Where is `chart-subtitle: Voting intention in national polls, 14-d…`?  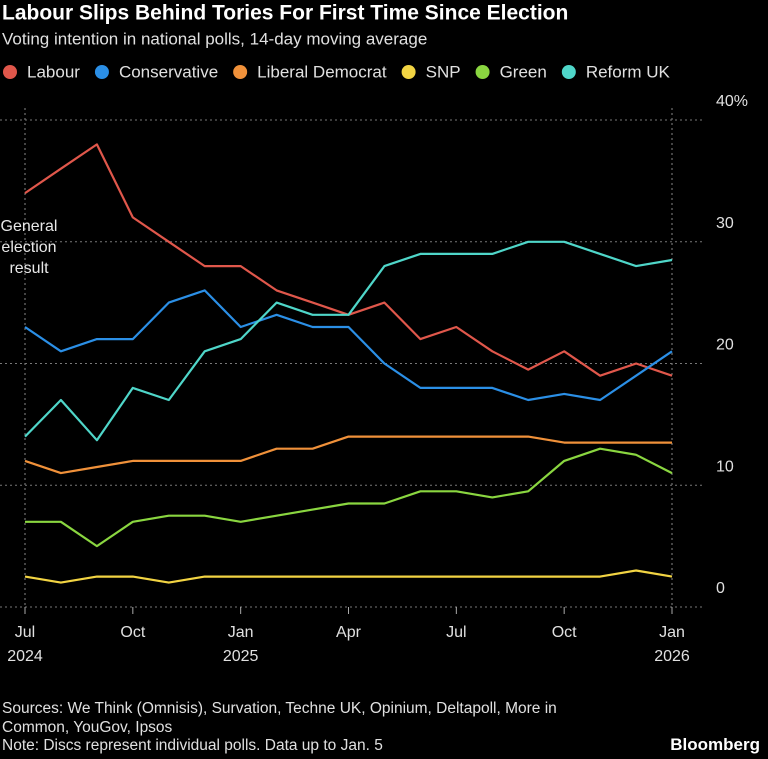
chart-subtitle: Voting intention in national polls, 14-d… is located at coordinates (214, 38).